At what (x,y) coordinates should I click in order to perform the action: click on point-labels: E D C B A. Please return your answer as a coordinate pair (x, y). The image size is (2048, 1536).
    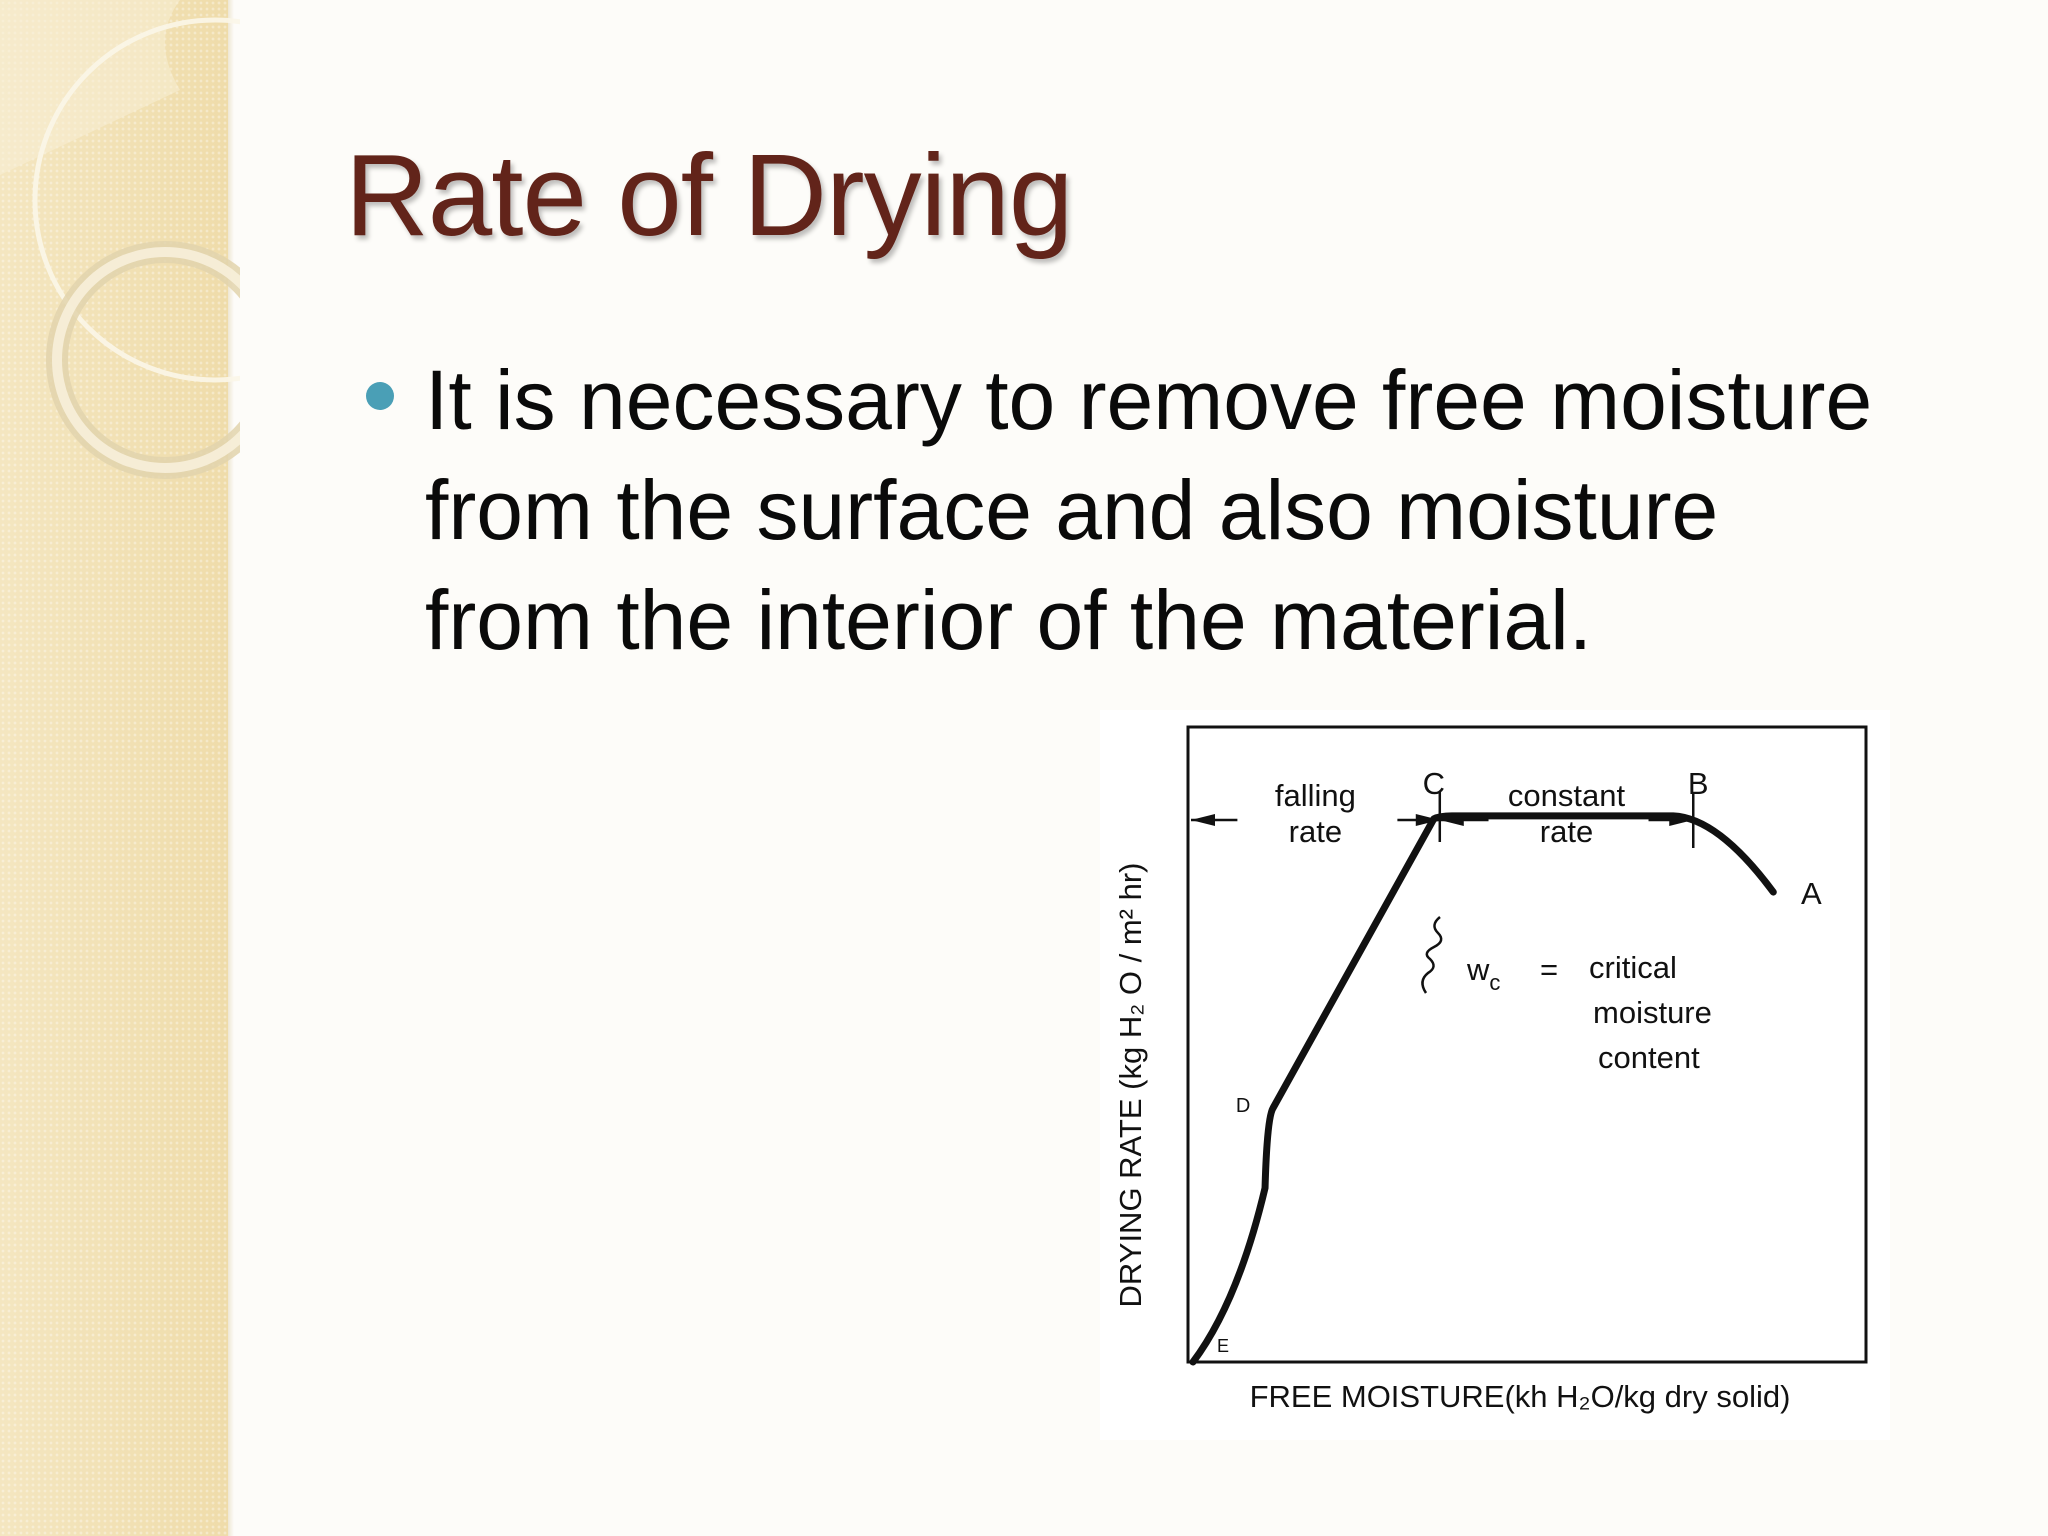
    Looking at the image, I should click on (1519, 1061).